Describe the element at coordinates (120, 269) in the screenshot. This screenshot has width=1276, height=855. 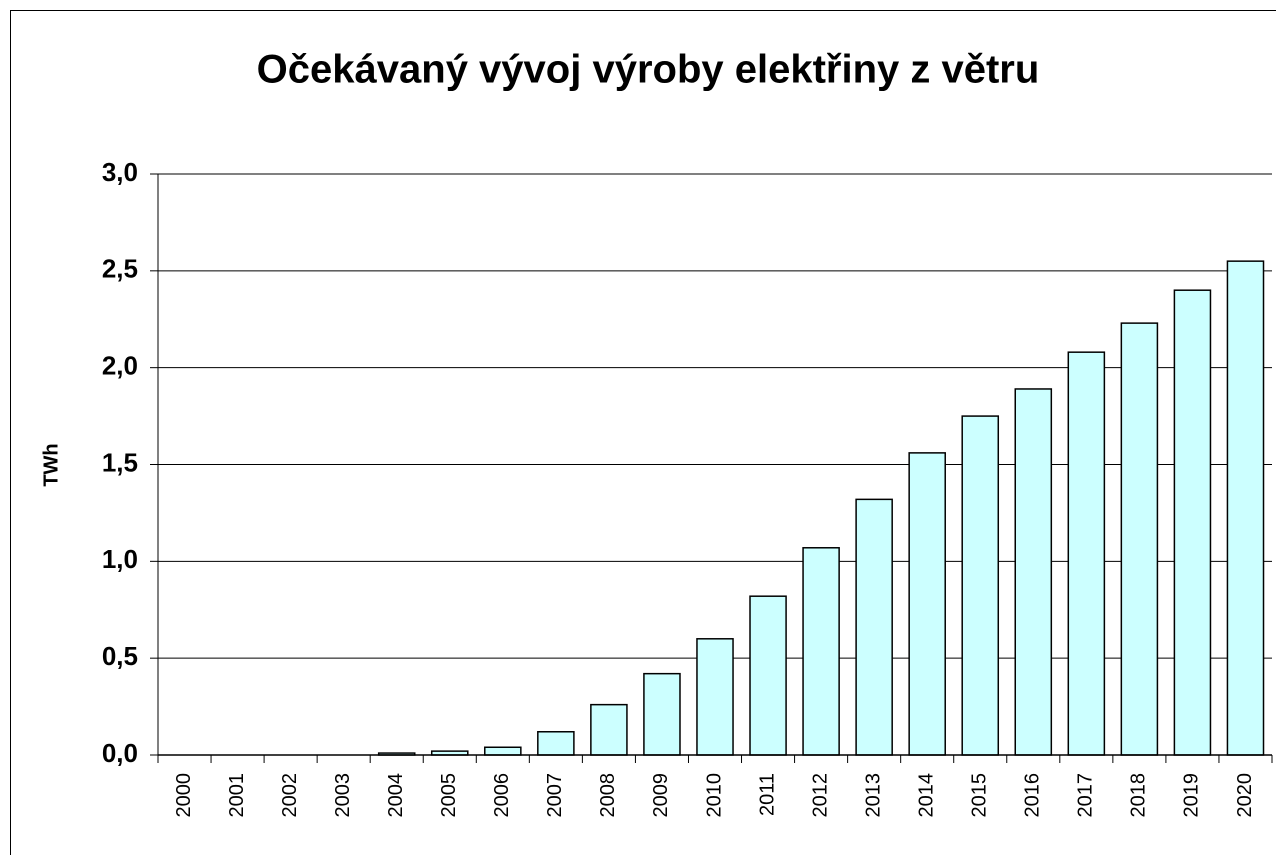
I see `y-tick-label: 2,5` at that location.